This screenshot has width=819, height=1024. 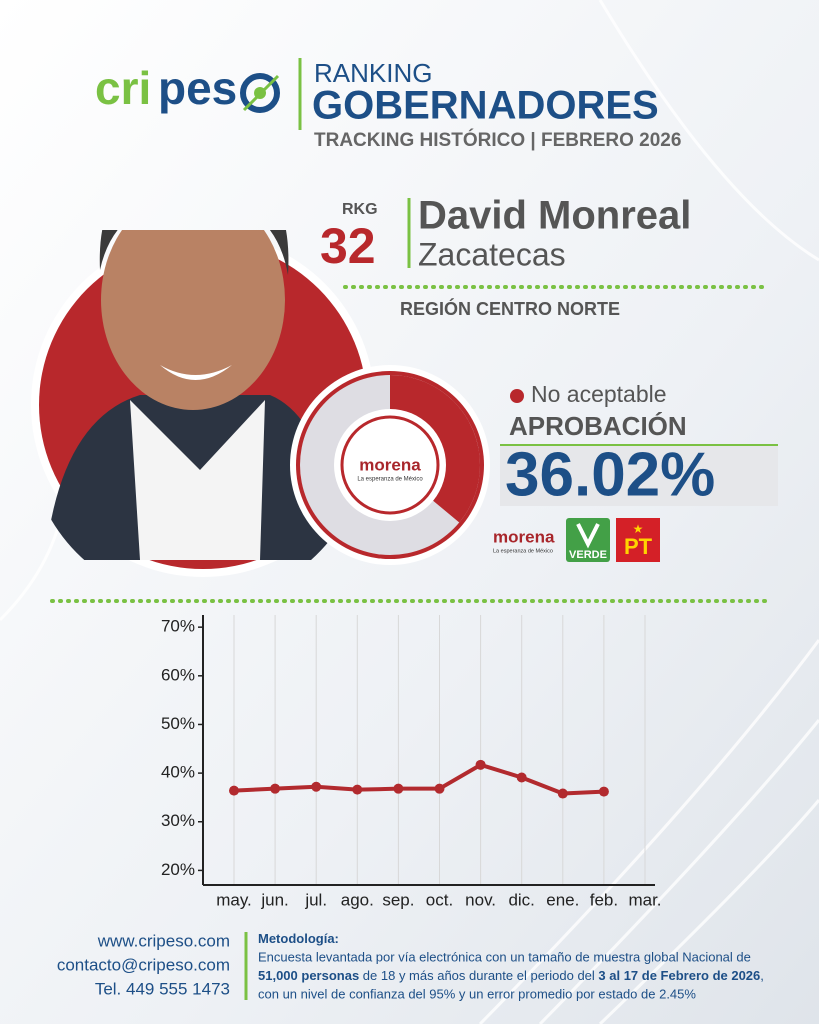 I want to click on series-line, so click(x=418, y=779).